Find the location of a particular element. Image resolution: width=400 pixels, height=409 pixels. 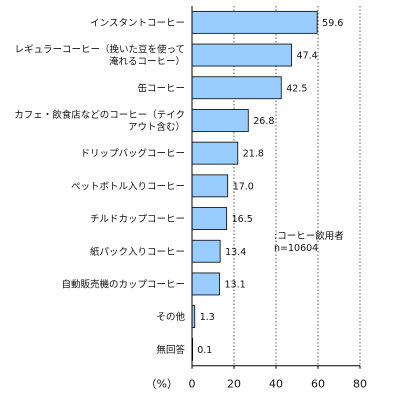

value-label: 13.4 is located at coordinates (235, 252).